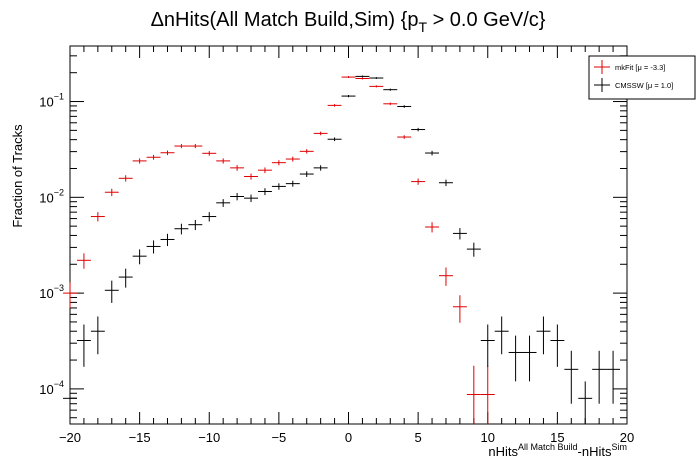  Describe the element at coordinates (627, 437) in the screenshot. I see `x-tick-label: 20` at that location.